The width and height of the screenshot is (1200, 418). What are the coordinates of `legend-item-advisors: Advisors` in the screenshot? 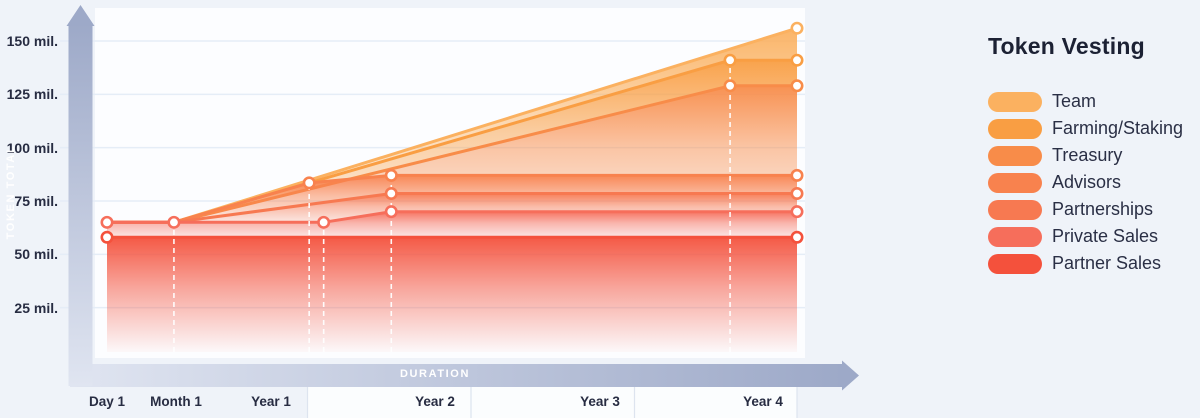 It's located at (1093, 182).